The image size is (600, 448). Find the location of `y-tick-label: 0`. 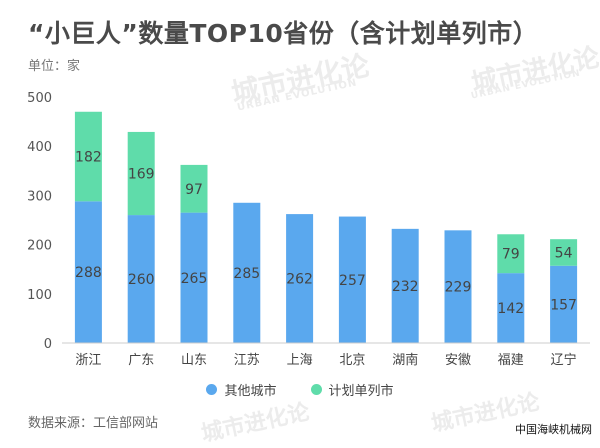

y-tick-label: 0 is located at coordinates (48, 344).